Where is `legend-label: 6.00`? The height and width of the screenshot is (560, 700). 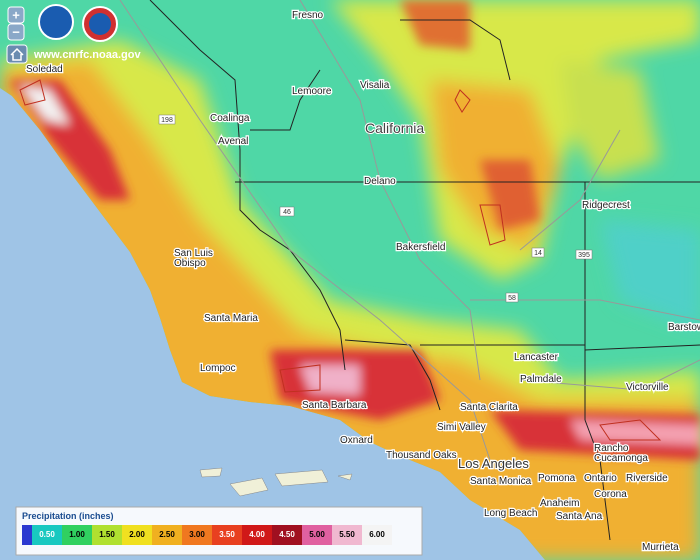
legend-label: 6.00 is located at coordinates (377, 534).